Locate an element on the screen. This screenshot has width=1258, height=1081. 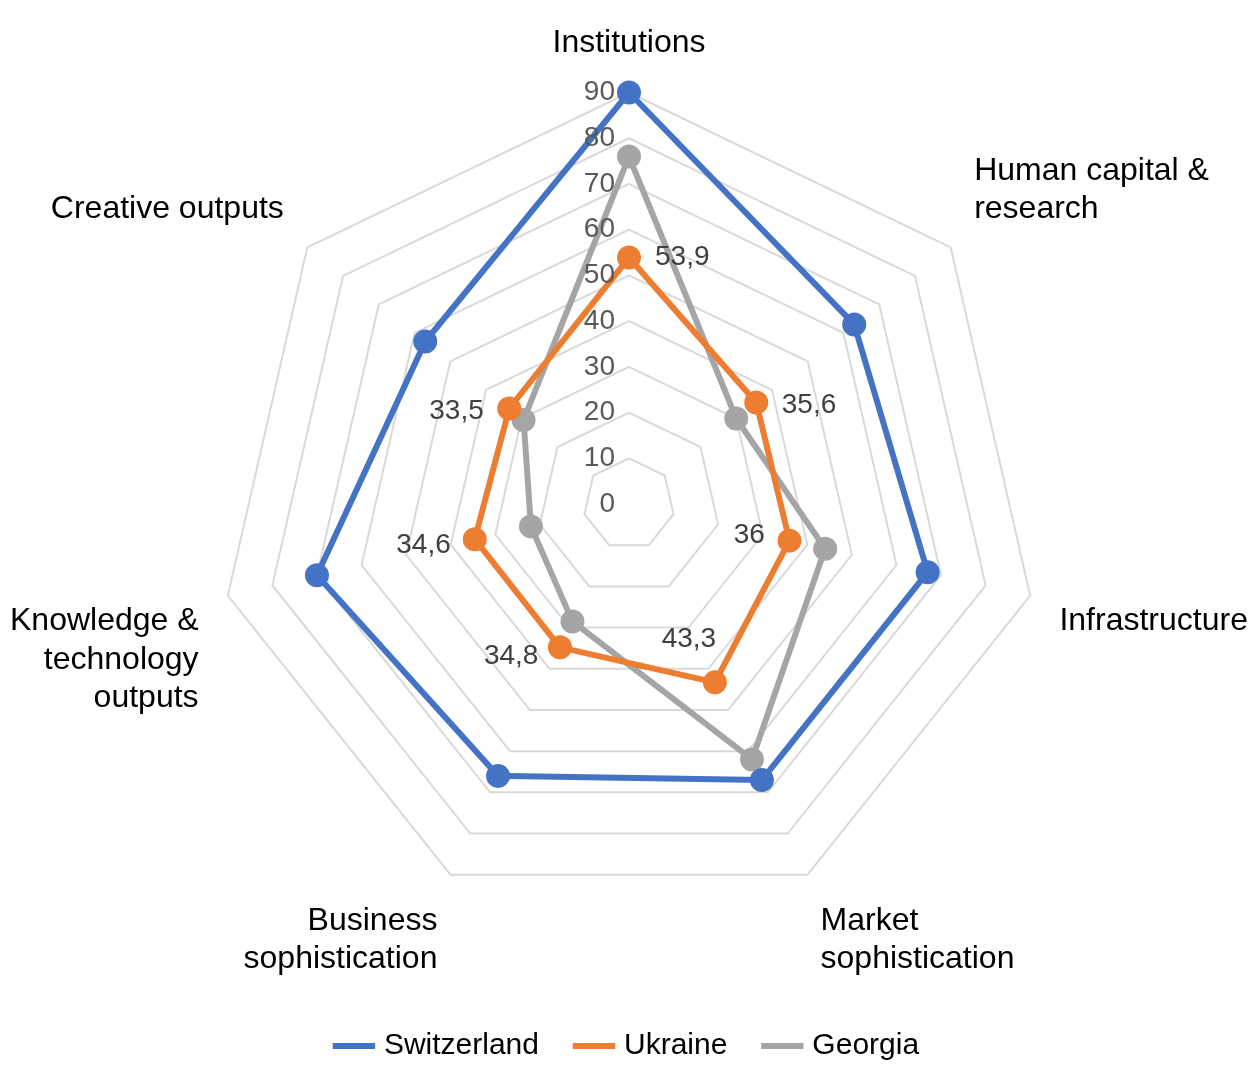
y-tick-label: 90 is located at coordinates (599, 91).